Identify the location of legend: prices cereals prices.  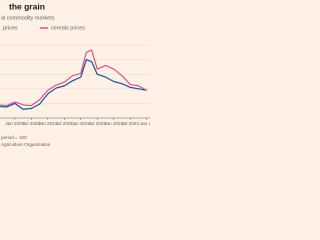
(44, 28).